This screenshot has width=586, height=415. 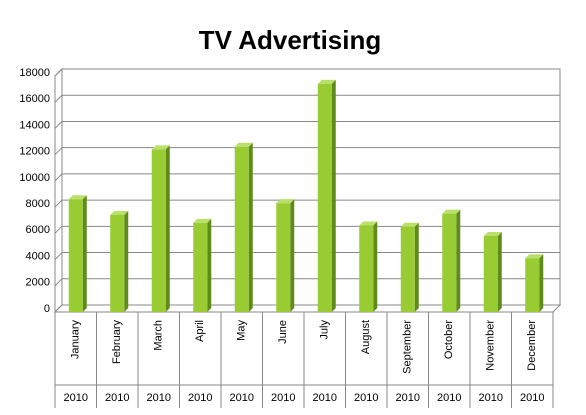 I want to click on x-tick-label: December, so click(x=532, y=345).